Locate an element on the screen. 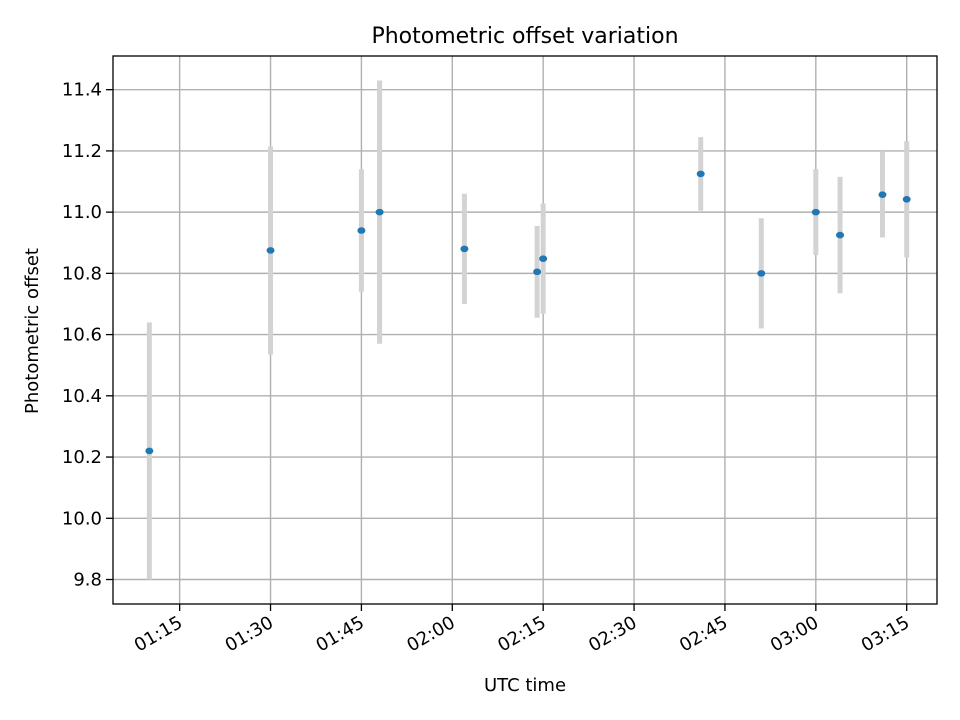 This screenshot has height=720, width=960. y-tick-label: 10.8 is located at coordinates (82, 273).